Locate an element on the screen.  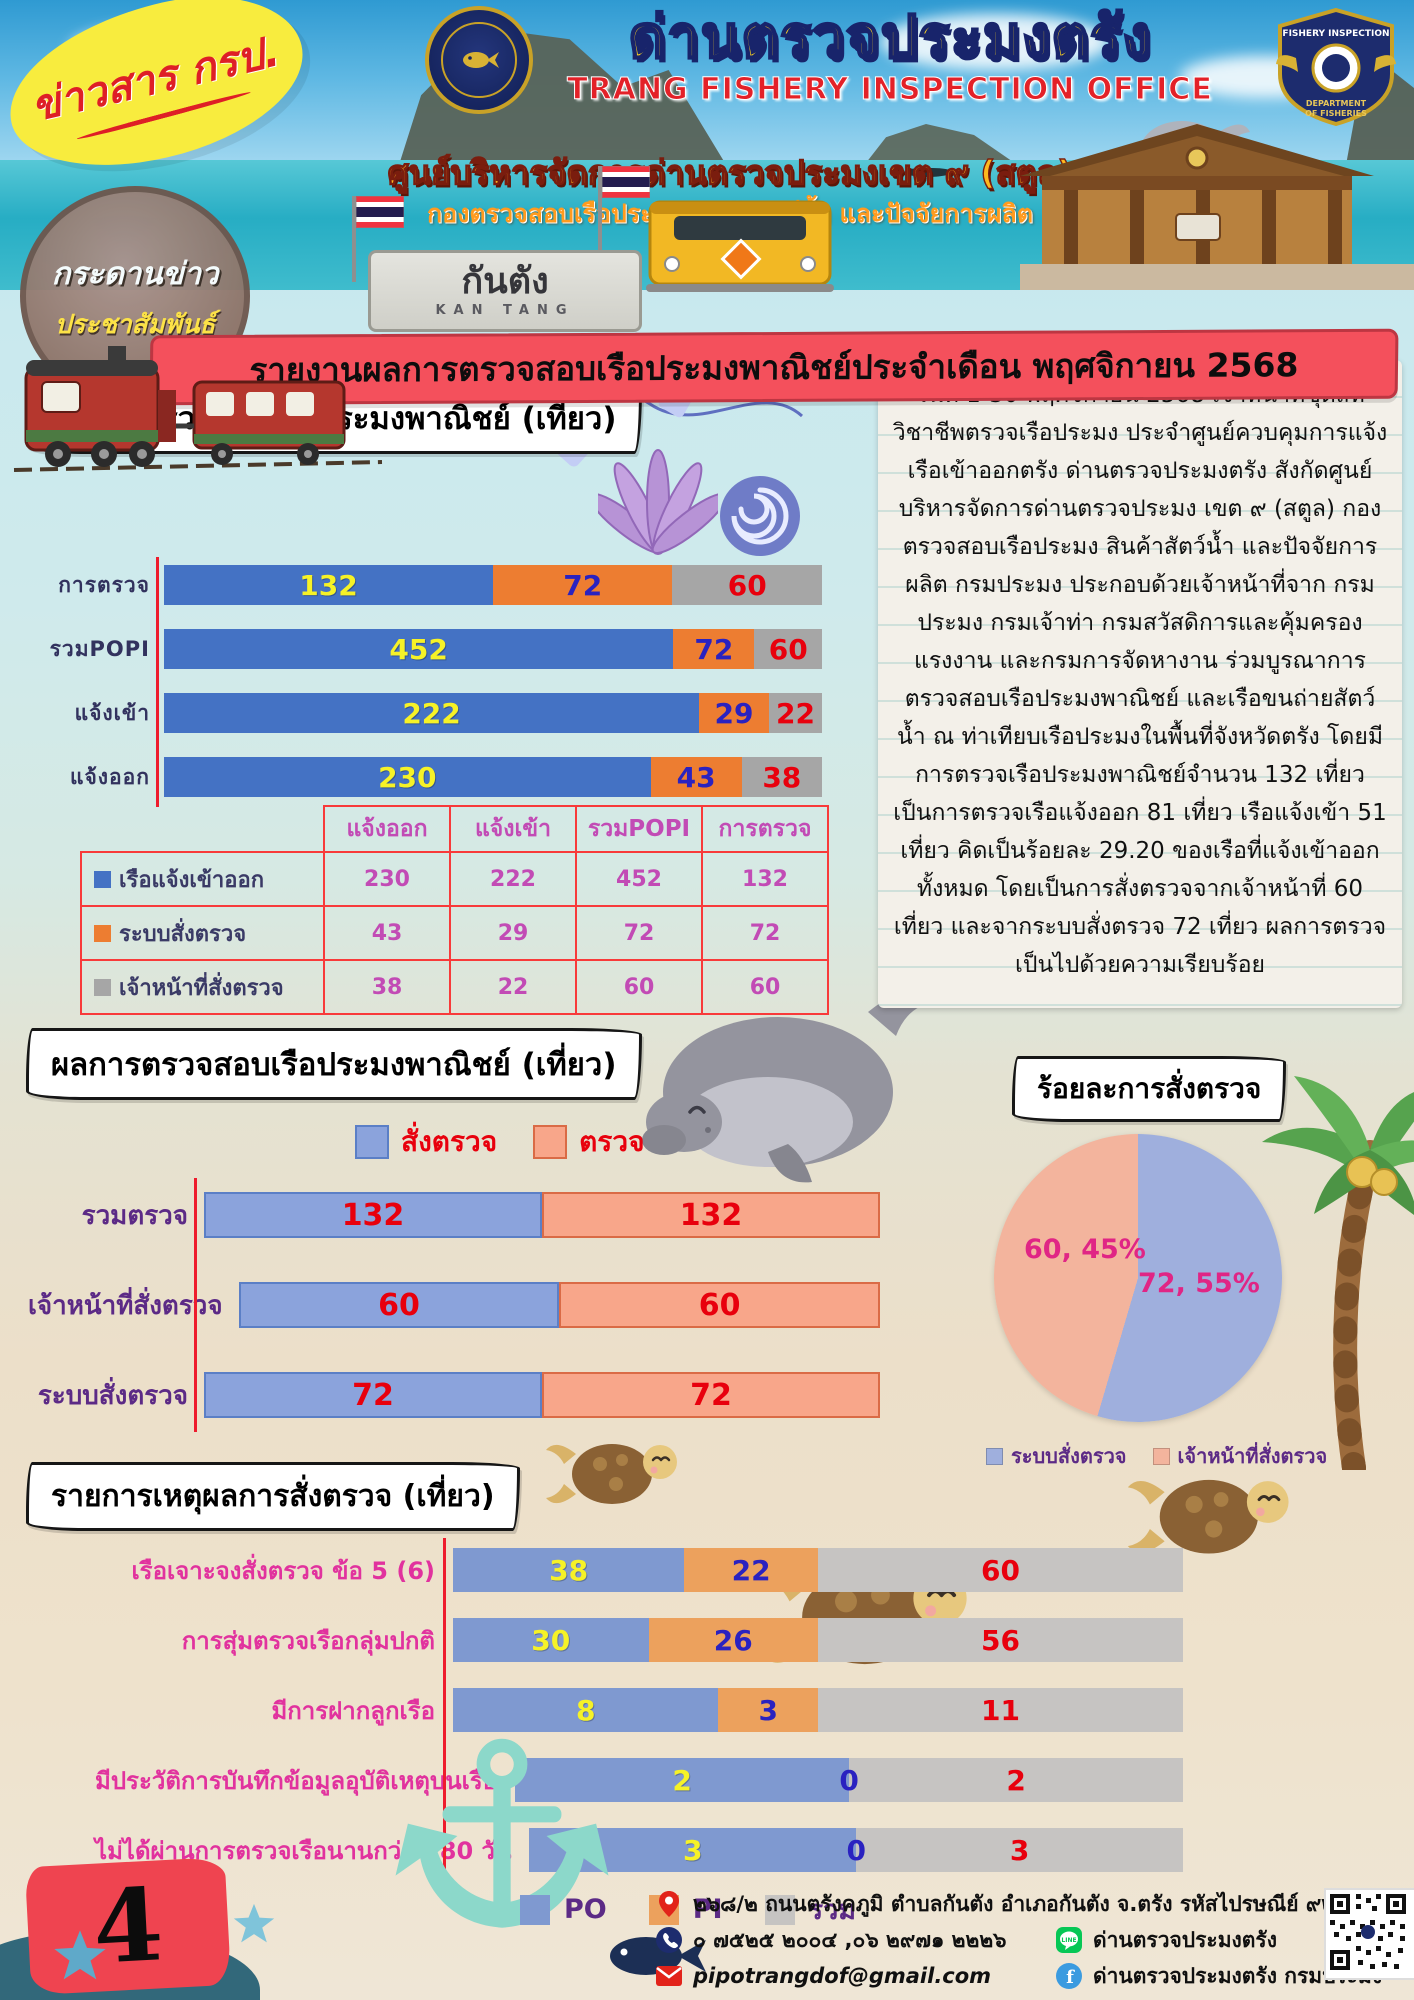
bar-segment-orange: 72 is located at coordinates (714, 649).